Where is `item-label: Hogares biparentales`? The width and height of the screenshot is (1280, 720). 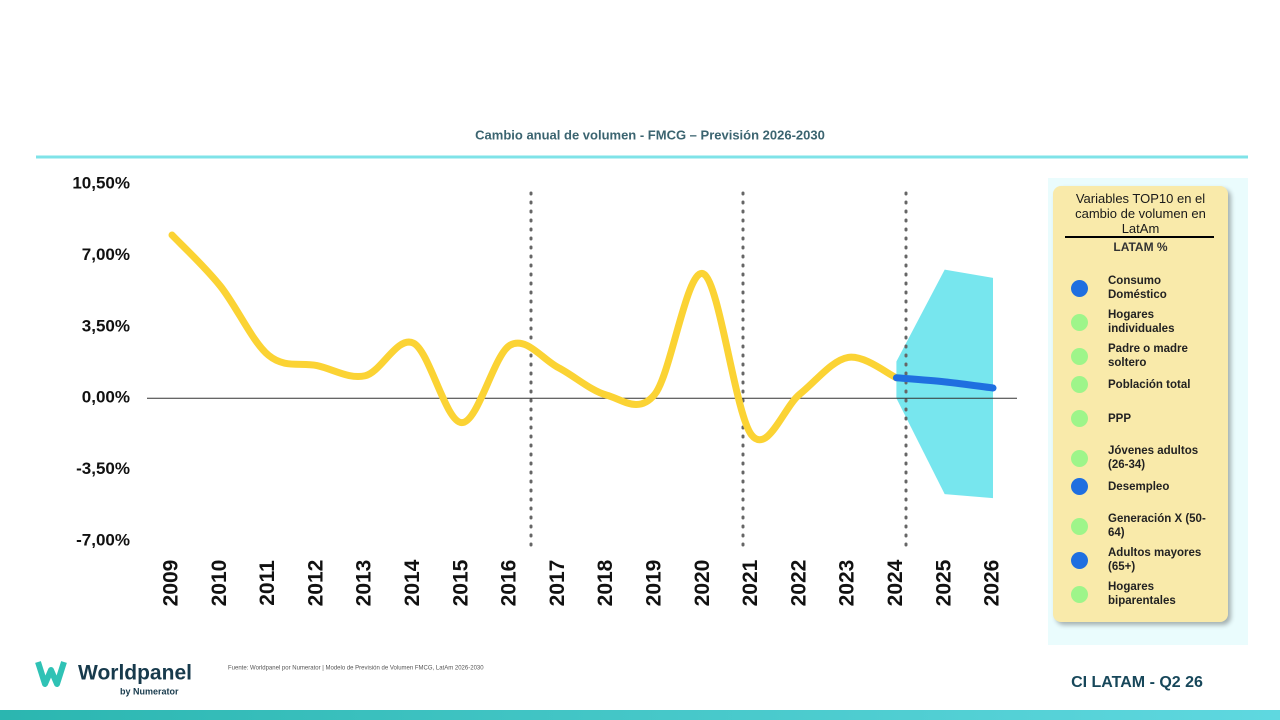
item-label: Hogares biparentales is located at coordinates (1142, 594).